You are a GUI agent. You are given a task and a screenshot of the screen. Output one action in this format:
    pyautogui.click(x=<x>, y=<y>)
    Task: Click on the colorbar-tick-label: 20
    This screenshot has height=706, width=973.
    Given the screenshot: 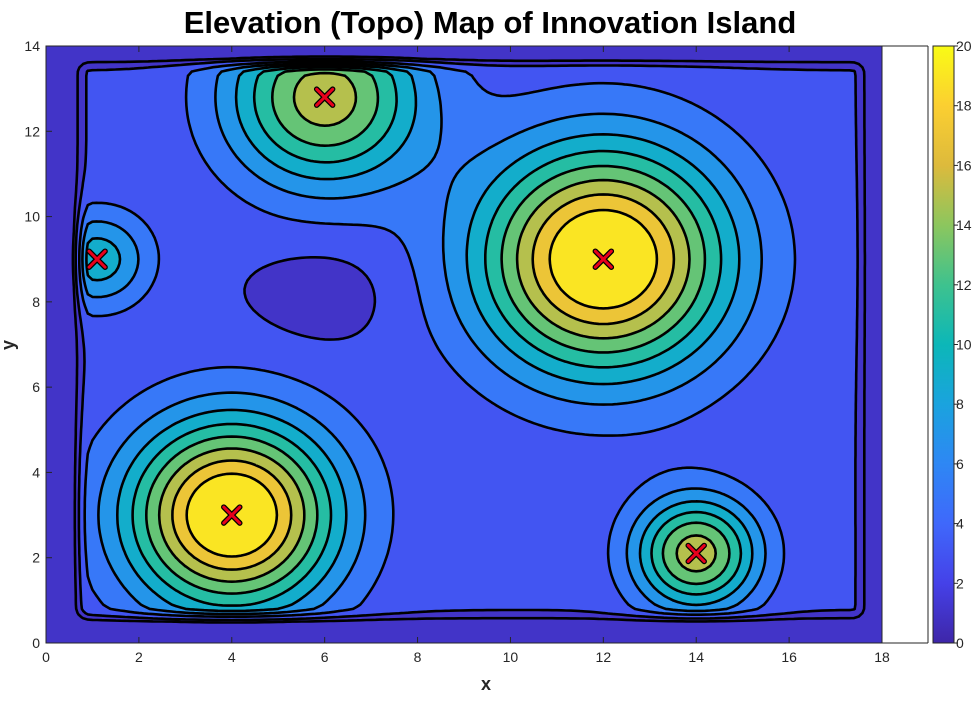 What is the action you would take?
    pyautogui.click(x=964, y=46)
    